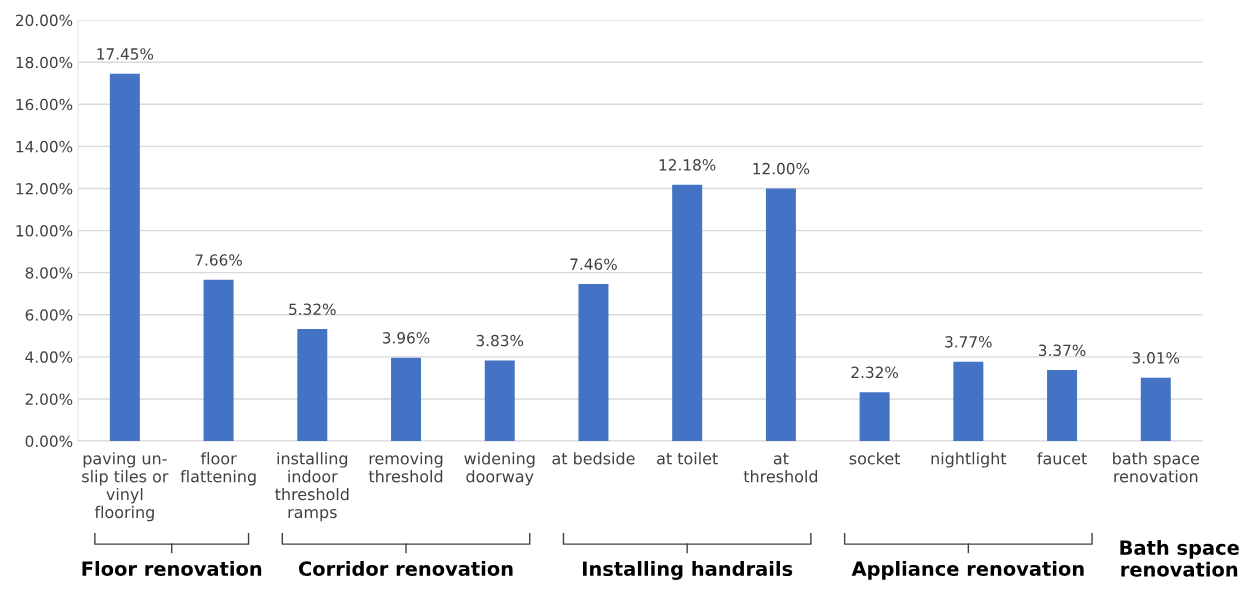 This screenshot has height=592, width=1258. Describe the element at coordinates (499, 469) in the screenshot. I see `x-tick-label: widening doorway` at that location.